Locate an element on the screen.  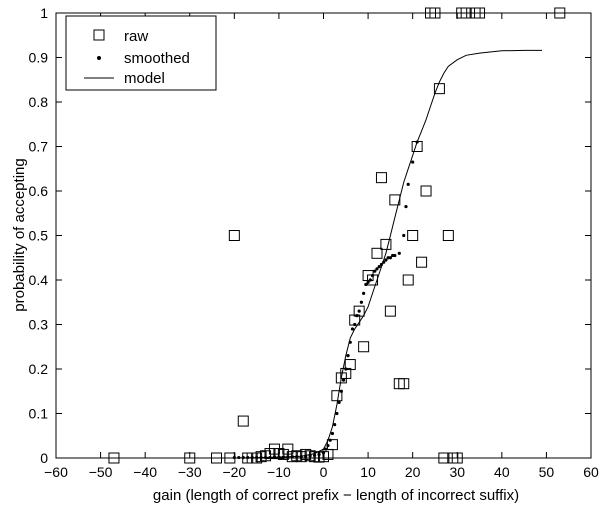
y-tick-label: 0.8 is located at coordinates (39, 102).